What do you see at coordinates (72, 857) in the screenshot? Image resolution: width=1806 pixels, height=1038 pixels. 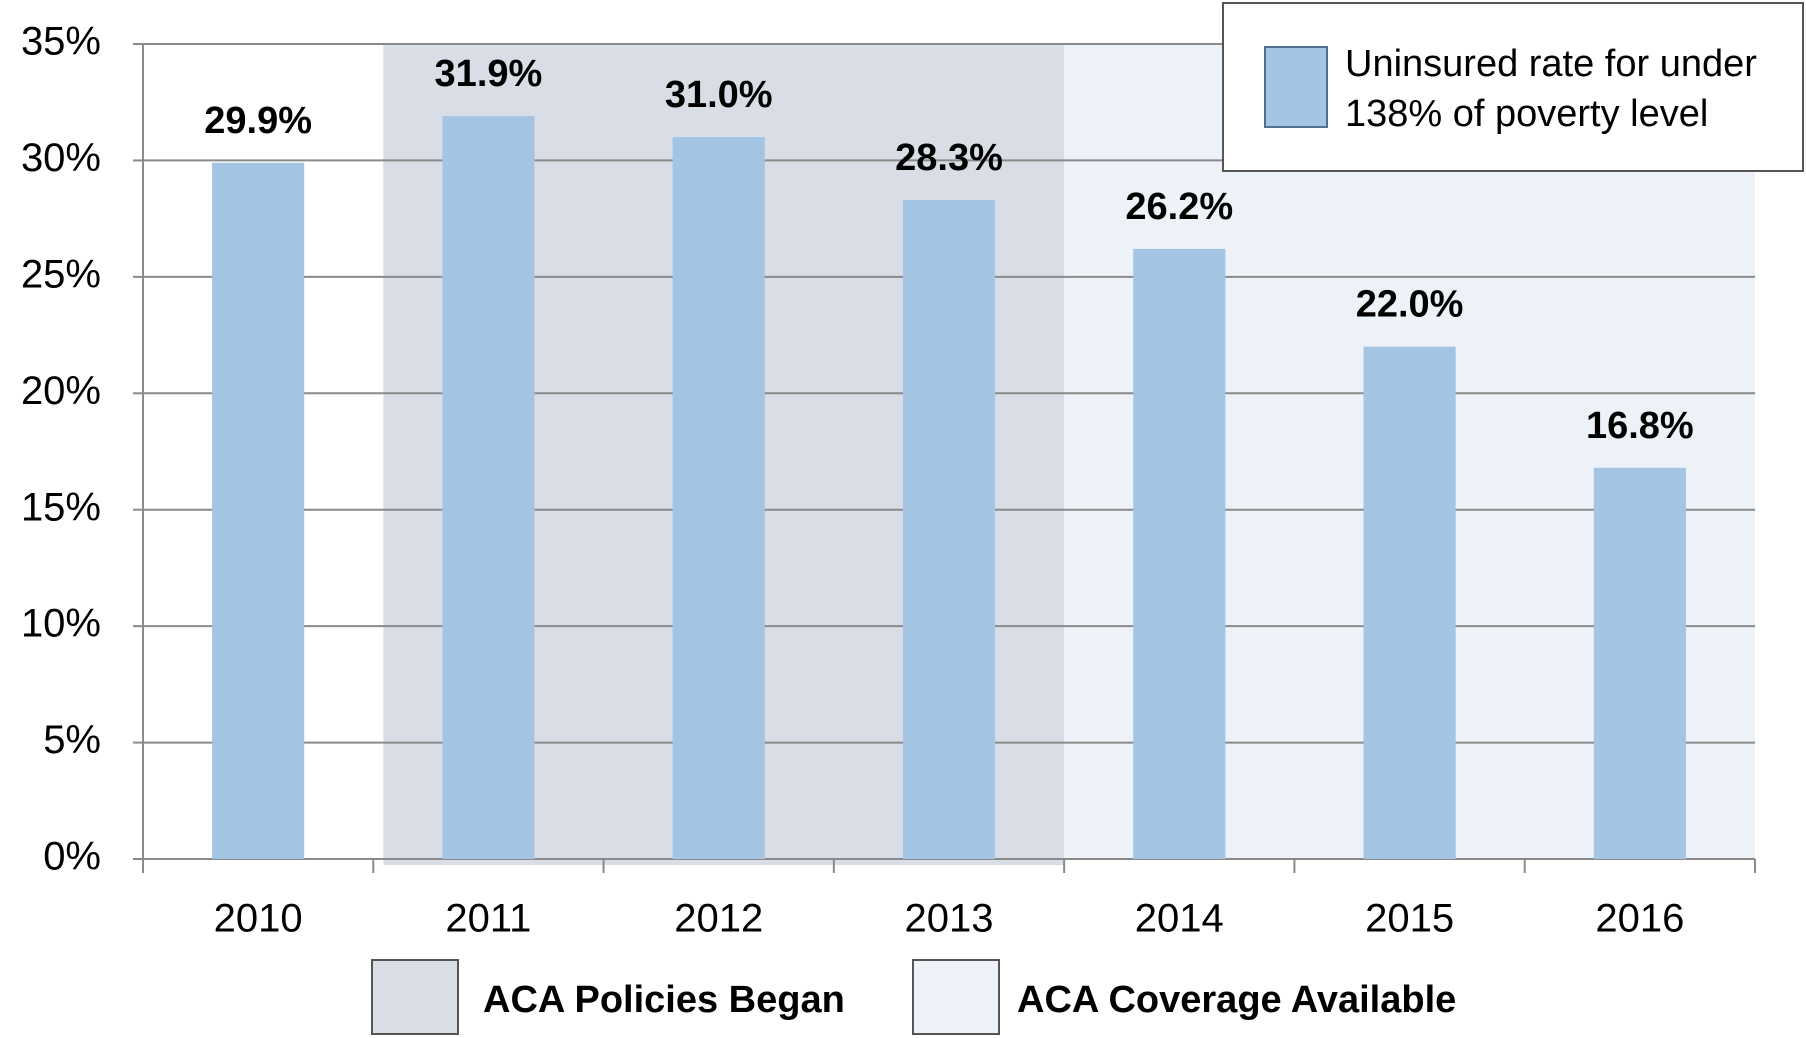 I see `y-tick-label: 0%` at bounding box center [72, 857].